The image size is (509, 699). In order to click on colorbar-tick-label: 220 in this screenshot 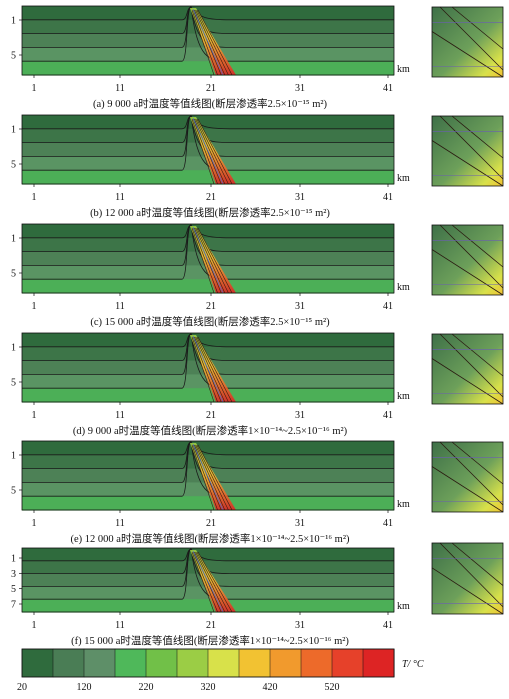, I will do `click(146, 687)`.